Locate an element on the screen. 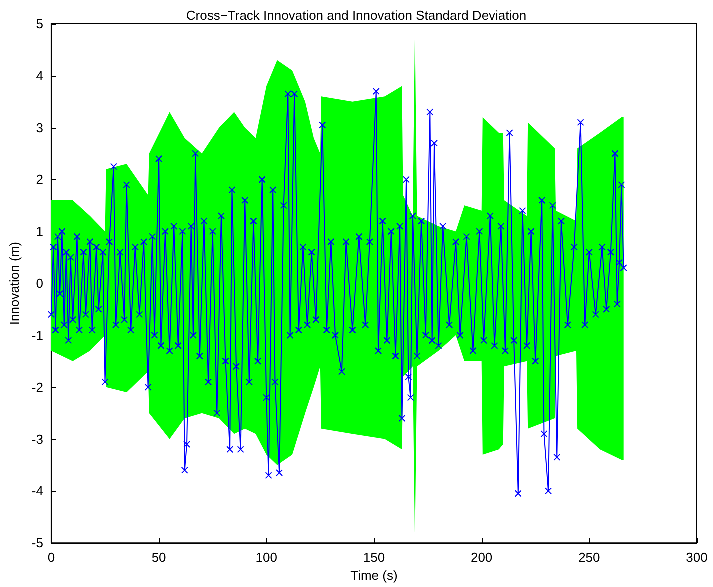 Image resolution: width=713 pixels, height=587 pixels. x-tick-label: 250 is located at coordinates (589, 558).